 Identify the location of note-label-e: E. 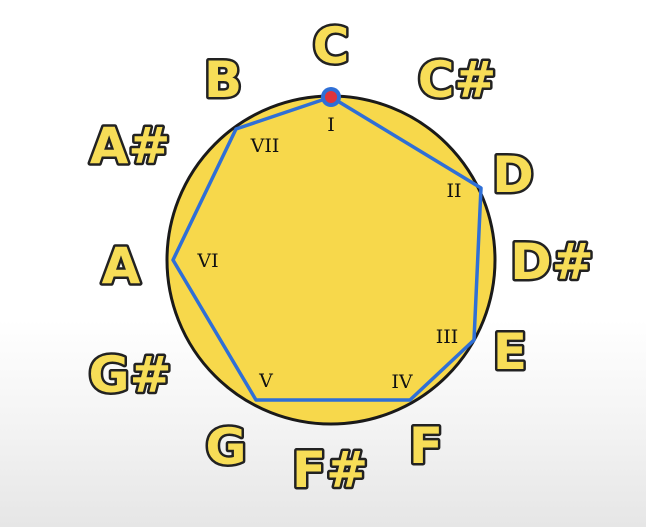
(510, 352).